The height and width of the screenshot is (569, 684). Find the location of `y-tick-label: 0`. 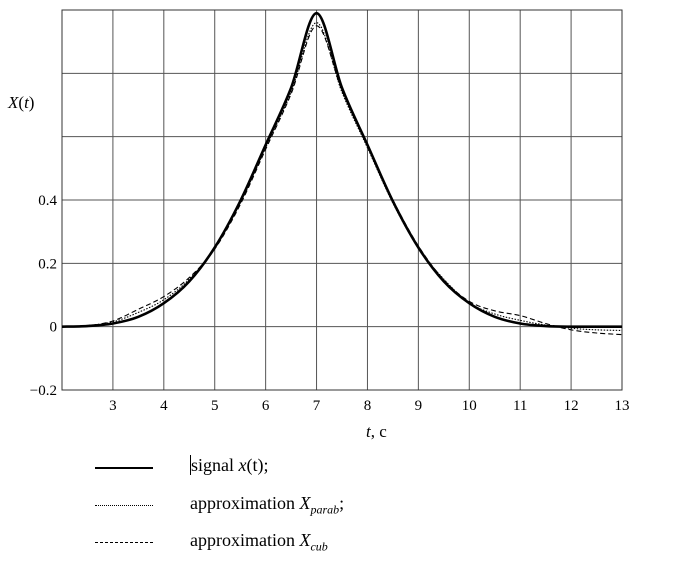

y-tick-label: 0 is located at coordinates (54, 328).